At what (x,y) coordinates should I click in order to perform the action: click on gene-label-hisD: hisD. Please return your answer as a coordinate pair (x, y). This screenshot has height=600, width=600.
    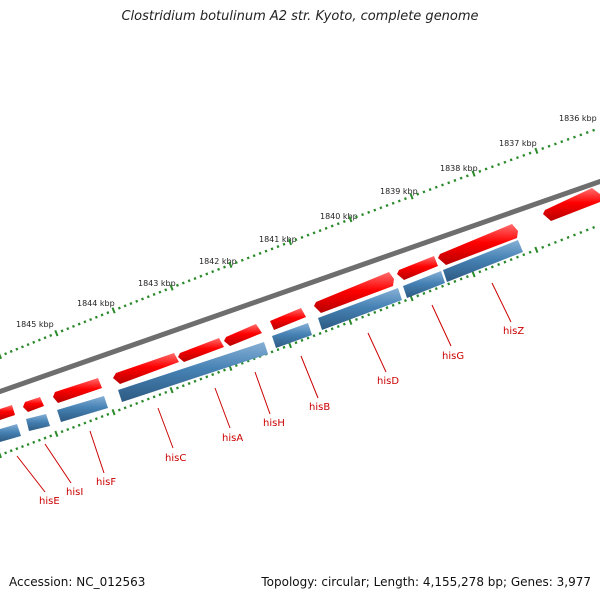
    Looking at the image, I should click on (388, 381).